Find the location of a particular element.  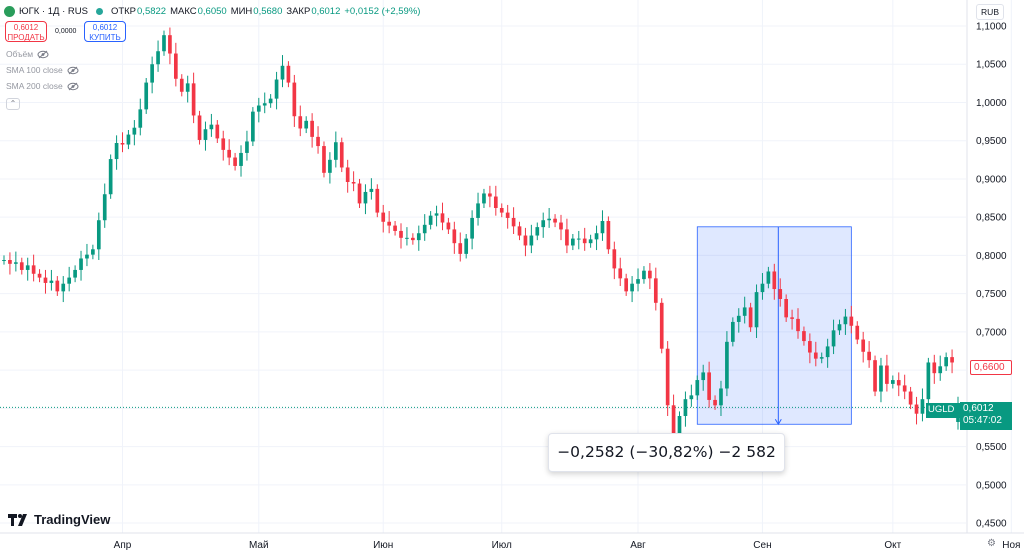

y-tick-label: 0,5500 is located at coordinates (991, 447).